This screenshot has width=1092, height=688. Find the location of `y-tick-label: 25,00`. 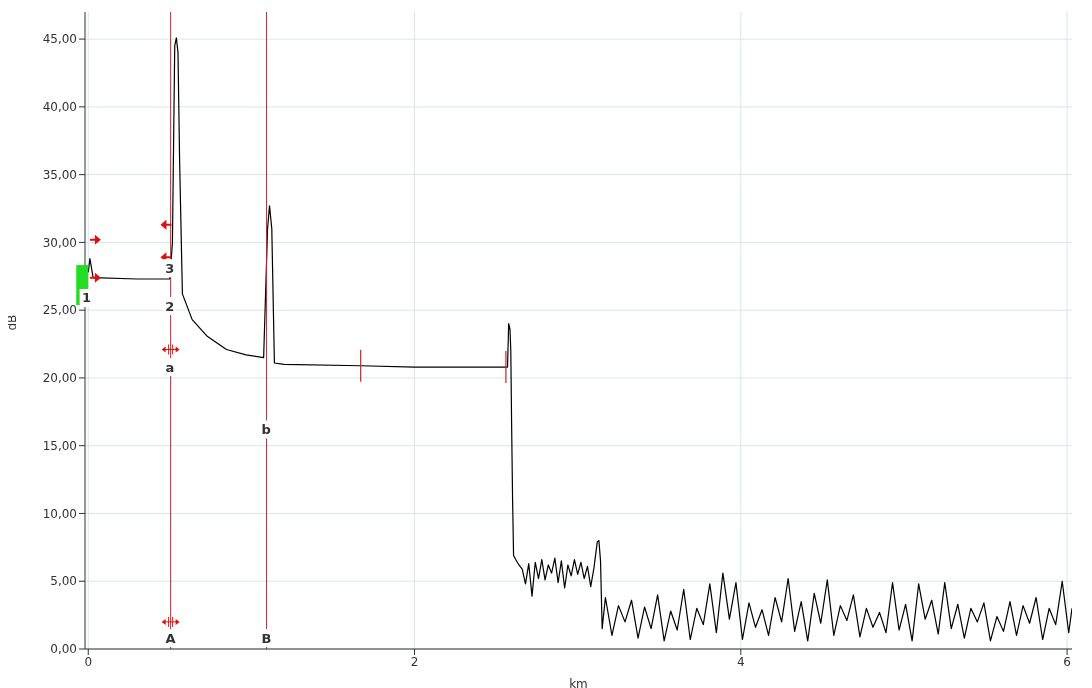

y-tick-label: 25,00 is located at coordinates (59, 310).